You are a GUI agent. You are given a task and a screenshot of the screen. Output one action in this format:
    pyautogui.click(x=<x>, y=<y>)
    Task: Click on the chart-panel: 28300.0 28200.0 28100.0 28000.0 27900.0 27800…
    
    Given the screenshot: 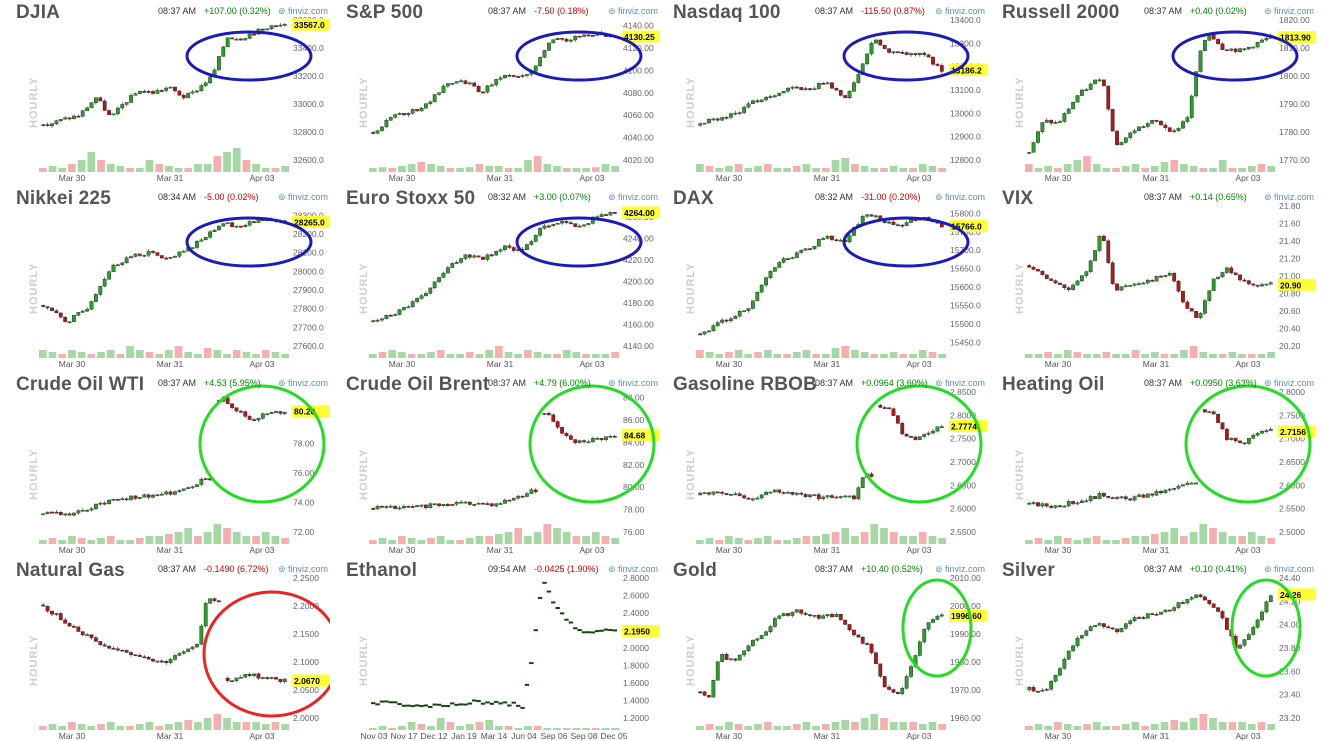 What is the action you would take?
    pyautogui.click(x=167, y=277)
    